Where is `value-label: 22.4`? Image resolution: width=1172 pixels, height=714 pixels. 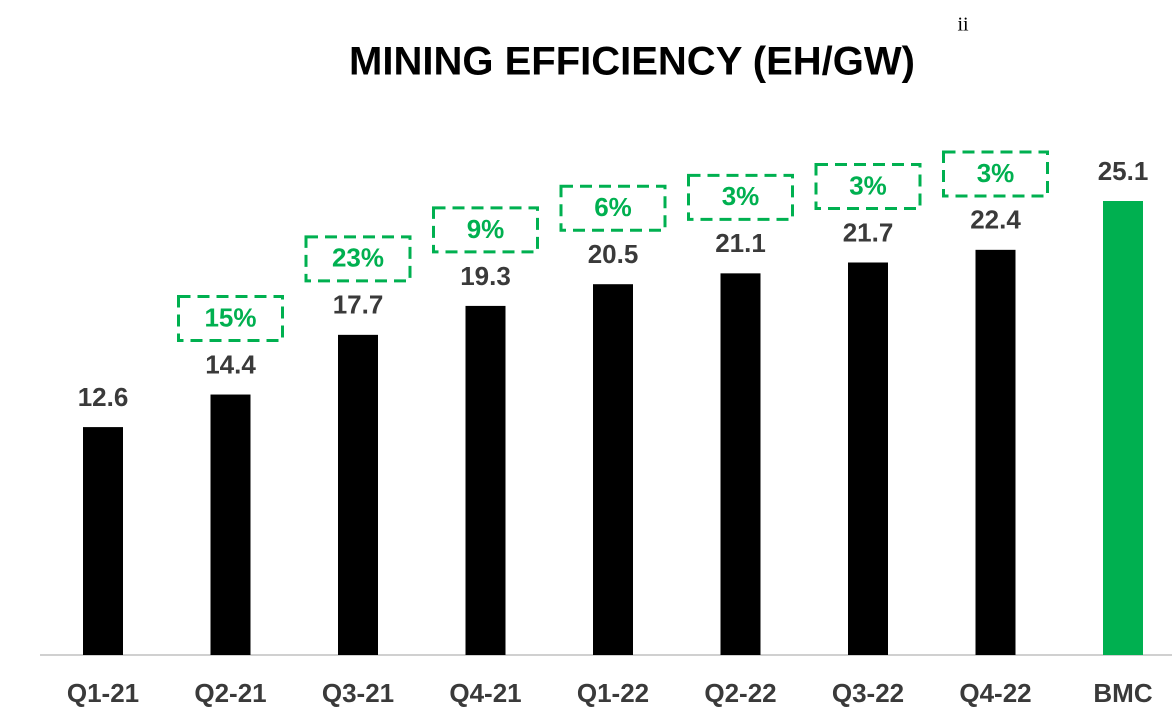 value-label: 22.4 is located at coordinates (995, 220).